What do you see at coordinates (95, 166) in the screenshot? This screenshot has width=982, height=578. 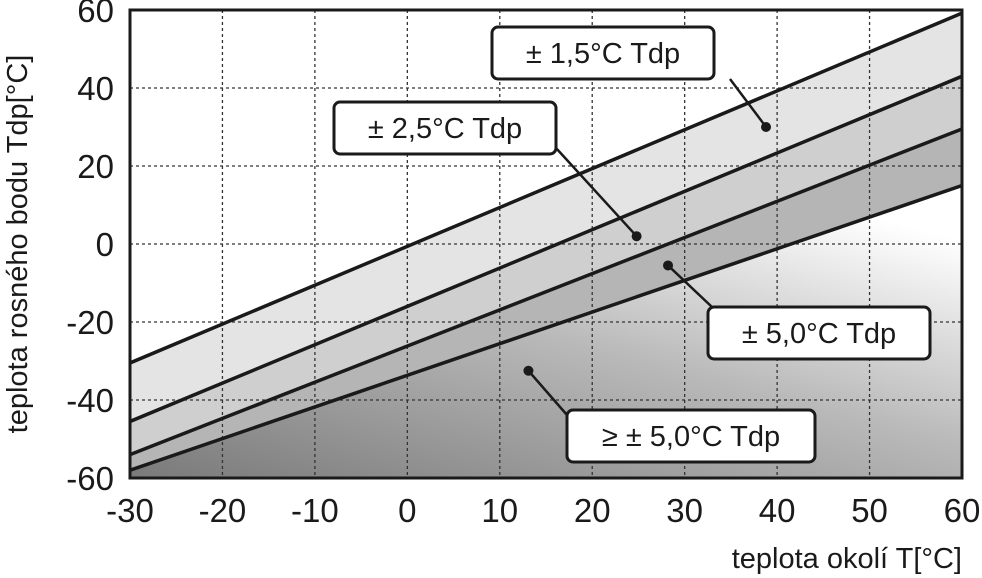 I see `y-tick-label: 20` at bounding box center [95, 166].